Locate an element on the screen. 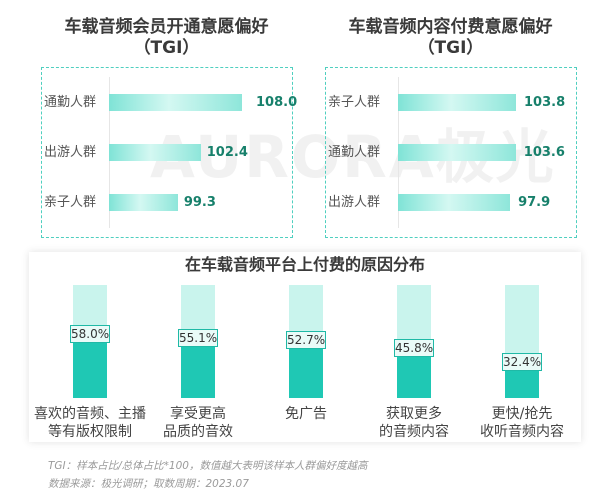 This screenshot has height=491, width=600. value-label: 108.0 is located at coordinates (277, 102).